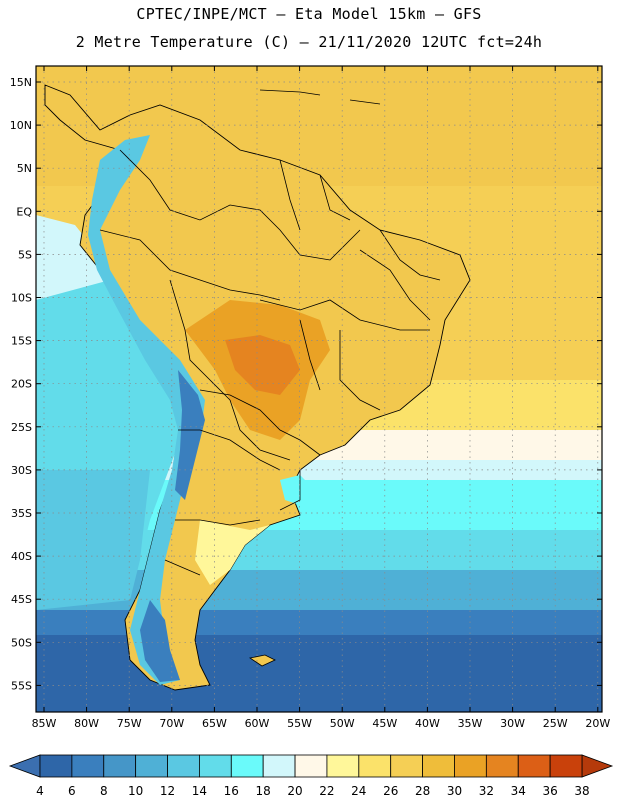 The height and width of the screenshot is (800, 618). Describe the element at coordinates (21, 642) in the screenshot. I see `lat-label: 50S` at that location.